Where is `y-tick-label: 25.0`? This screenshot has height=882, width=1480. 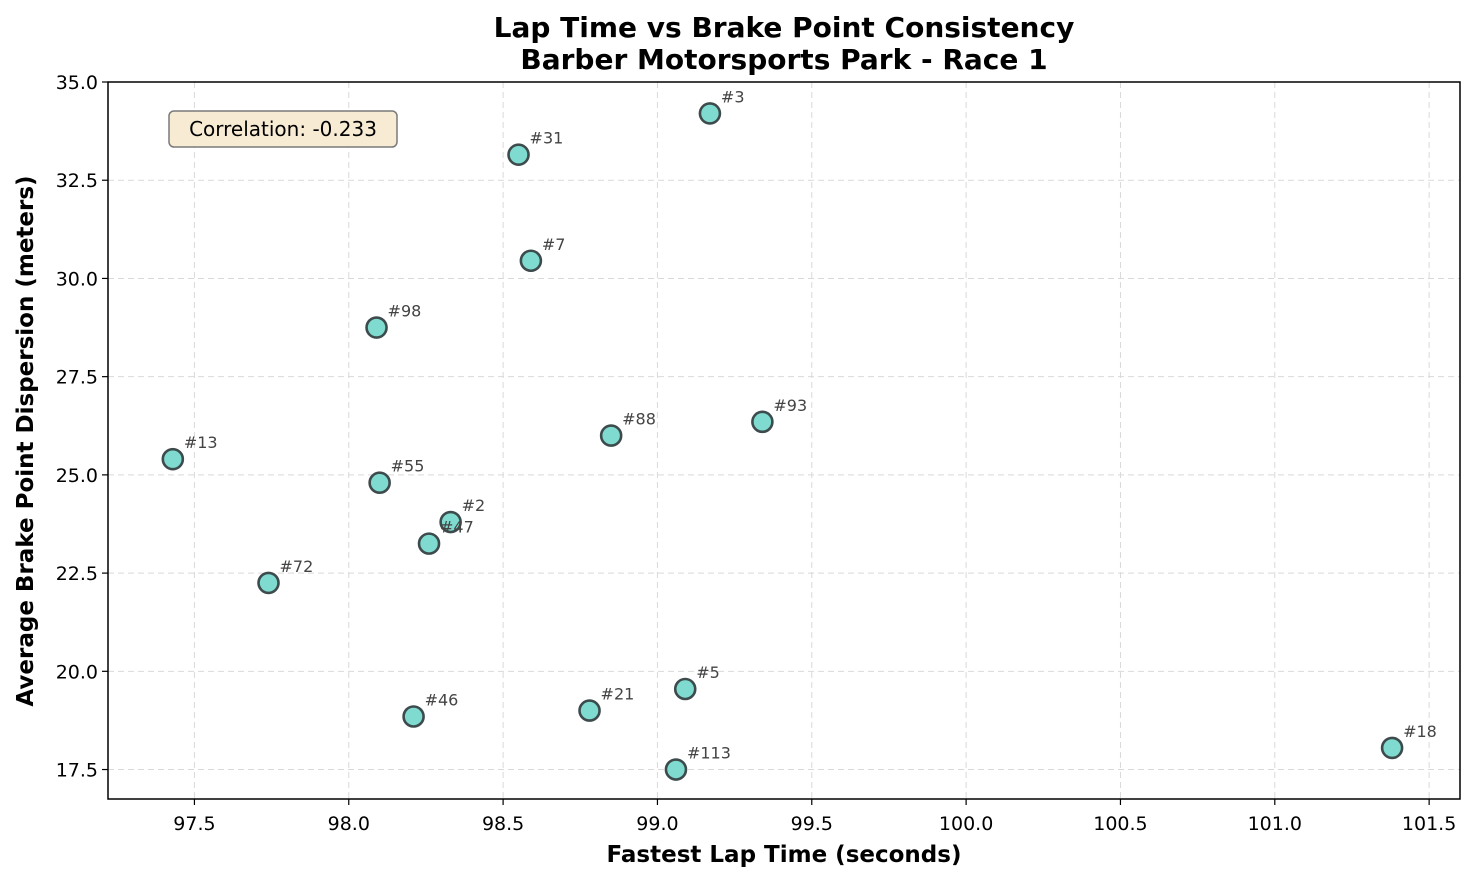 y-tick-label: 25.0 is located at coordinates (77, 476).